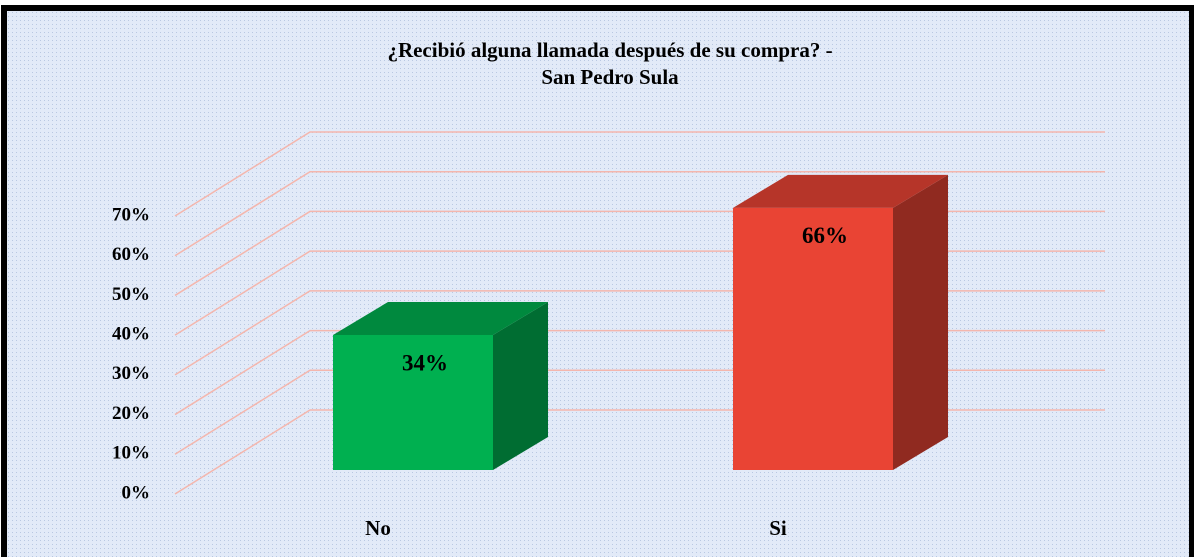  Describe the element at coordinates (778, 528) in the screenshot. I see `x-tick-label: Si` at that location.